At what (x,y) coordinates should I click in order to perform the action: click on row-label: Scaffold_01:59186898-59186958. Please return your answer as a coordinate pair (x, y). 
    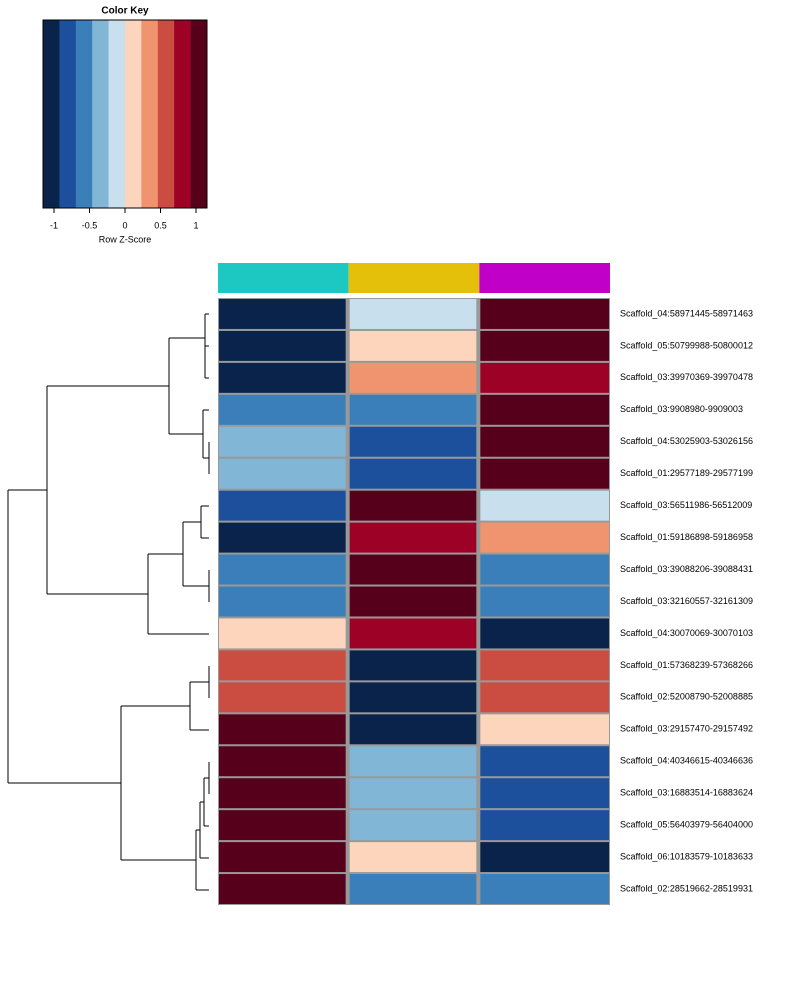
    Looking at the image, I should click on (686, 537).